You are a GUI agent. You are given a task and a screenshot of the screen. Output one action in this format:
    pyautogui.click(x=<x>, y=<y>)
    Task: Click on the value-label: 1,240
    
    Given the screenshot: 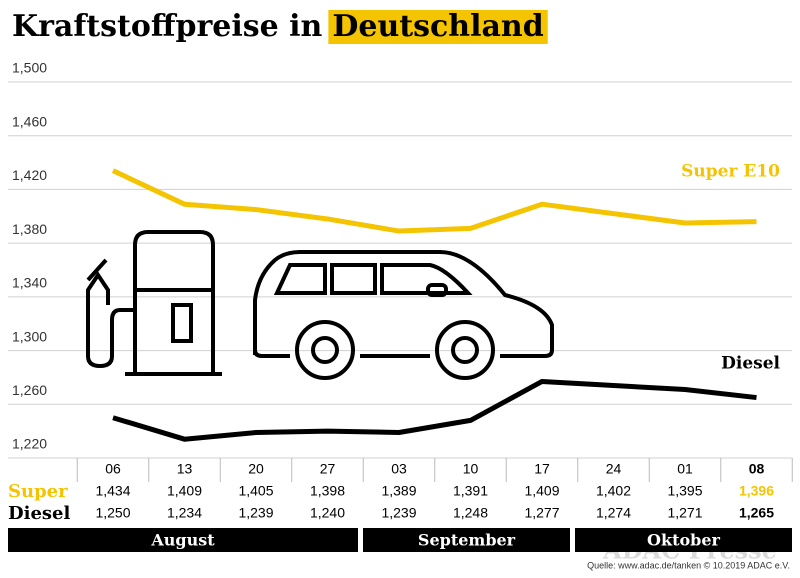 What is the action you would take?
    pyautogui.click(x=327, y=513)
    